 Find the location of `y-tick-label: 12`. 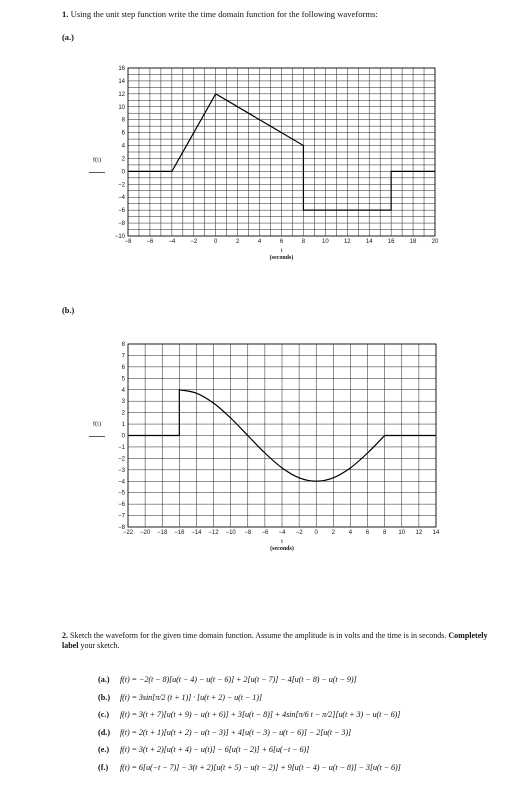

y-tick-label: 12 is located at coordinates (121, 95).